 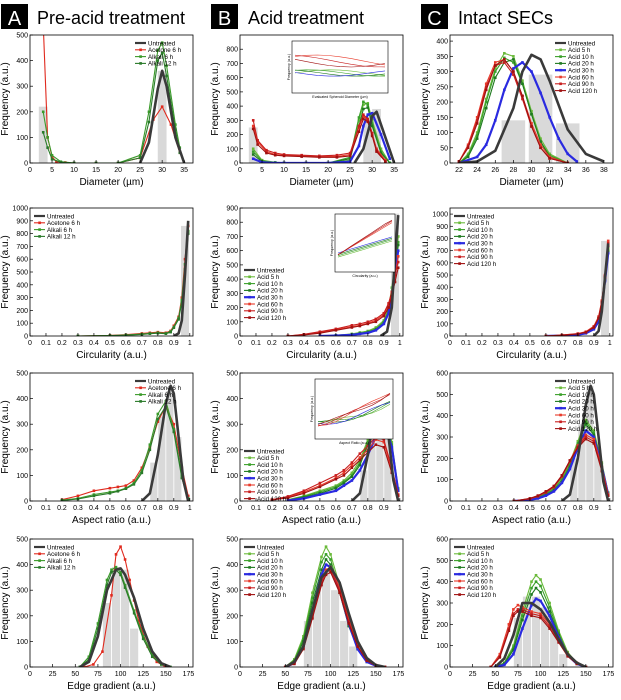 What do you see at coordinates (162, 170) in the screenshot?
I see `x-tick-label: 30` at bounding box center [162, 170].